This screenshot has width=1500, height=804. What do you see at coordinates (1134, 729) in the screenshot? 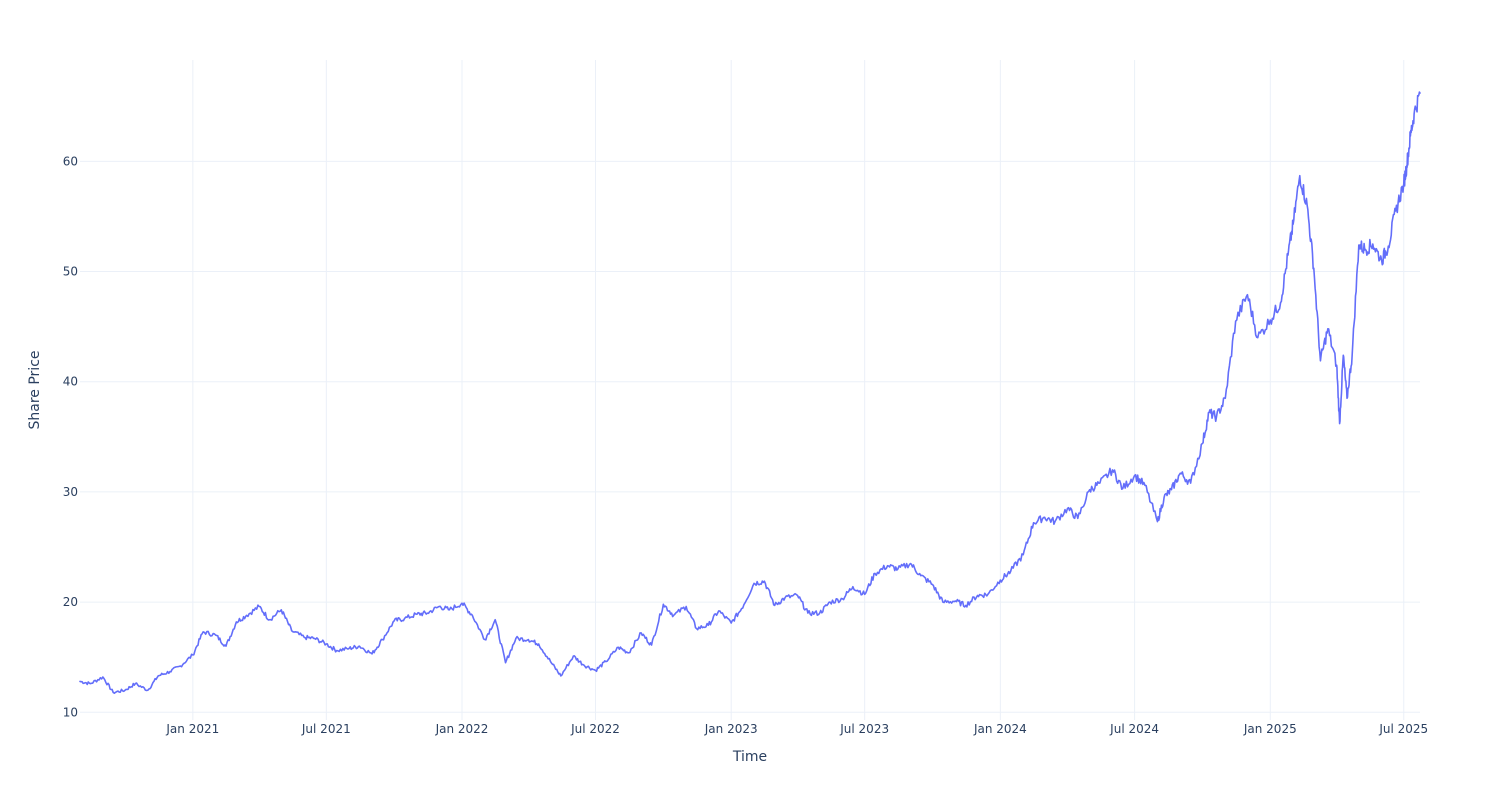
I see `x-tick-label: Jul 2024` at bounding box center [1134, 729].